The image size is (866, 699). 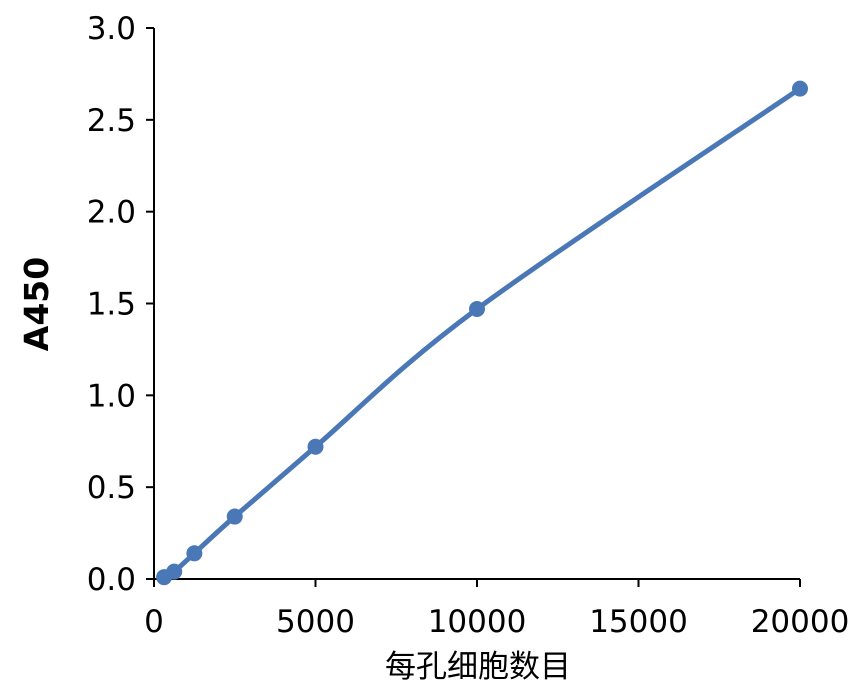 I want to click on y-tick-label: 1.5, so click(x=111, y=305).